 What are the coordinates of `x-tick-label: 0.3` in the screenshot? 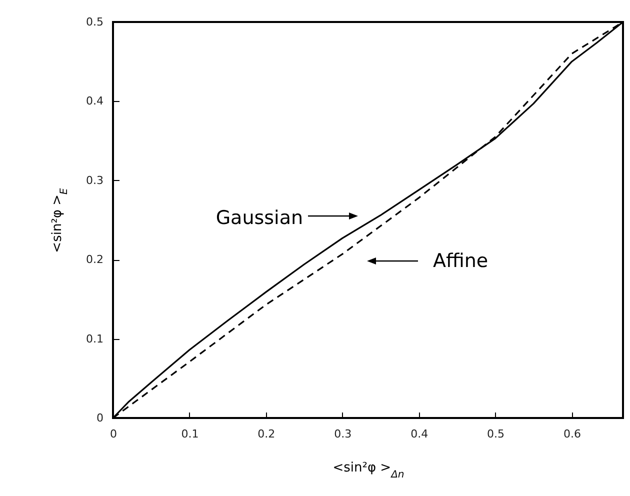 It's located at (343, 434).